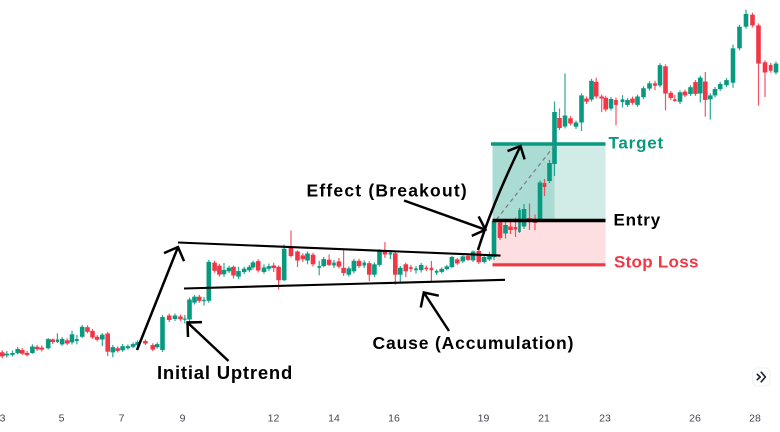  What do you see at coordinates (62, 419) in the screenshot?
I see `svg-text: 5` at bounding box center [62, 419].